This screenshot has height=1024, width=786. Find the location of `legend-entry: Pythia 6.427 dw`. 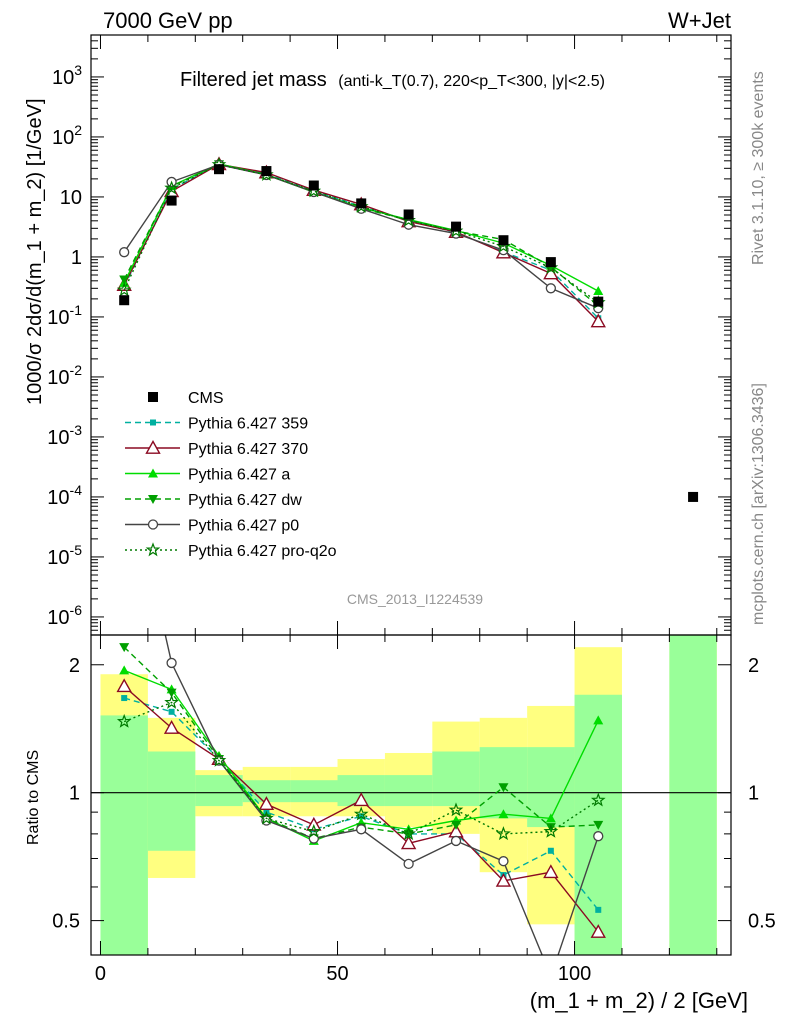

legend-entry: Pythia 6.427 dw is located at coordinates (213, 500).